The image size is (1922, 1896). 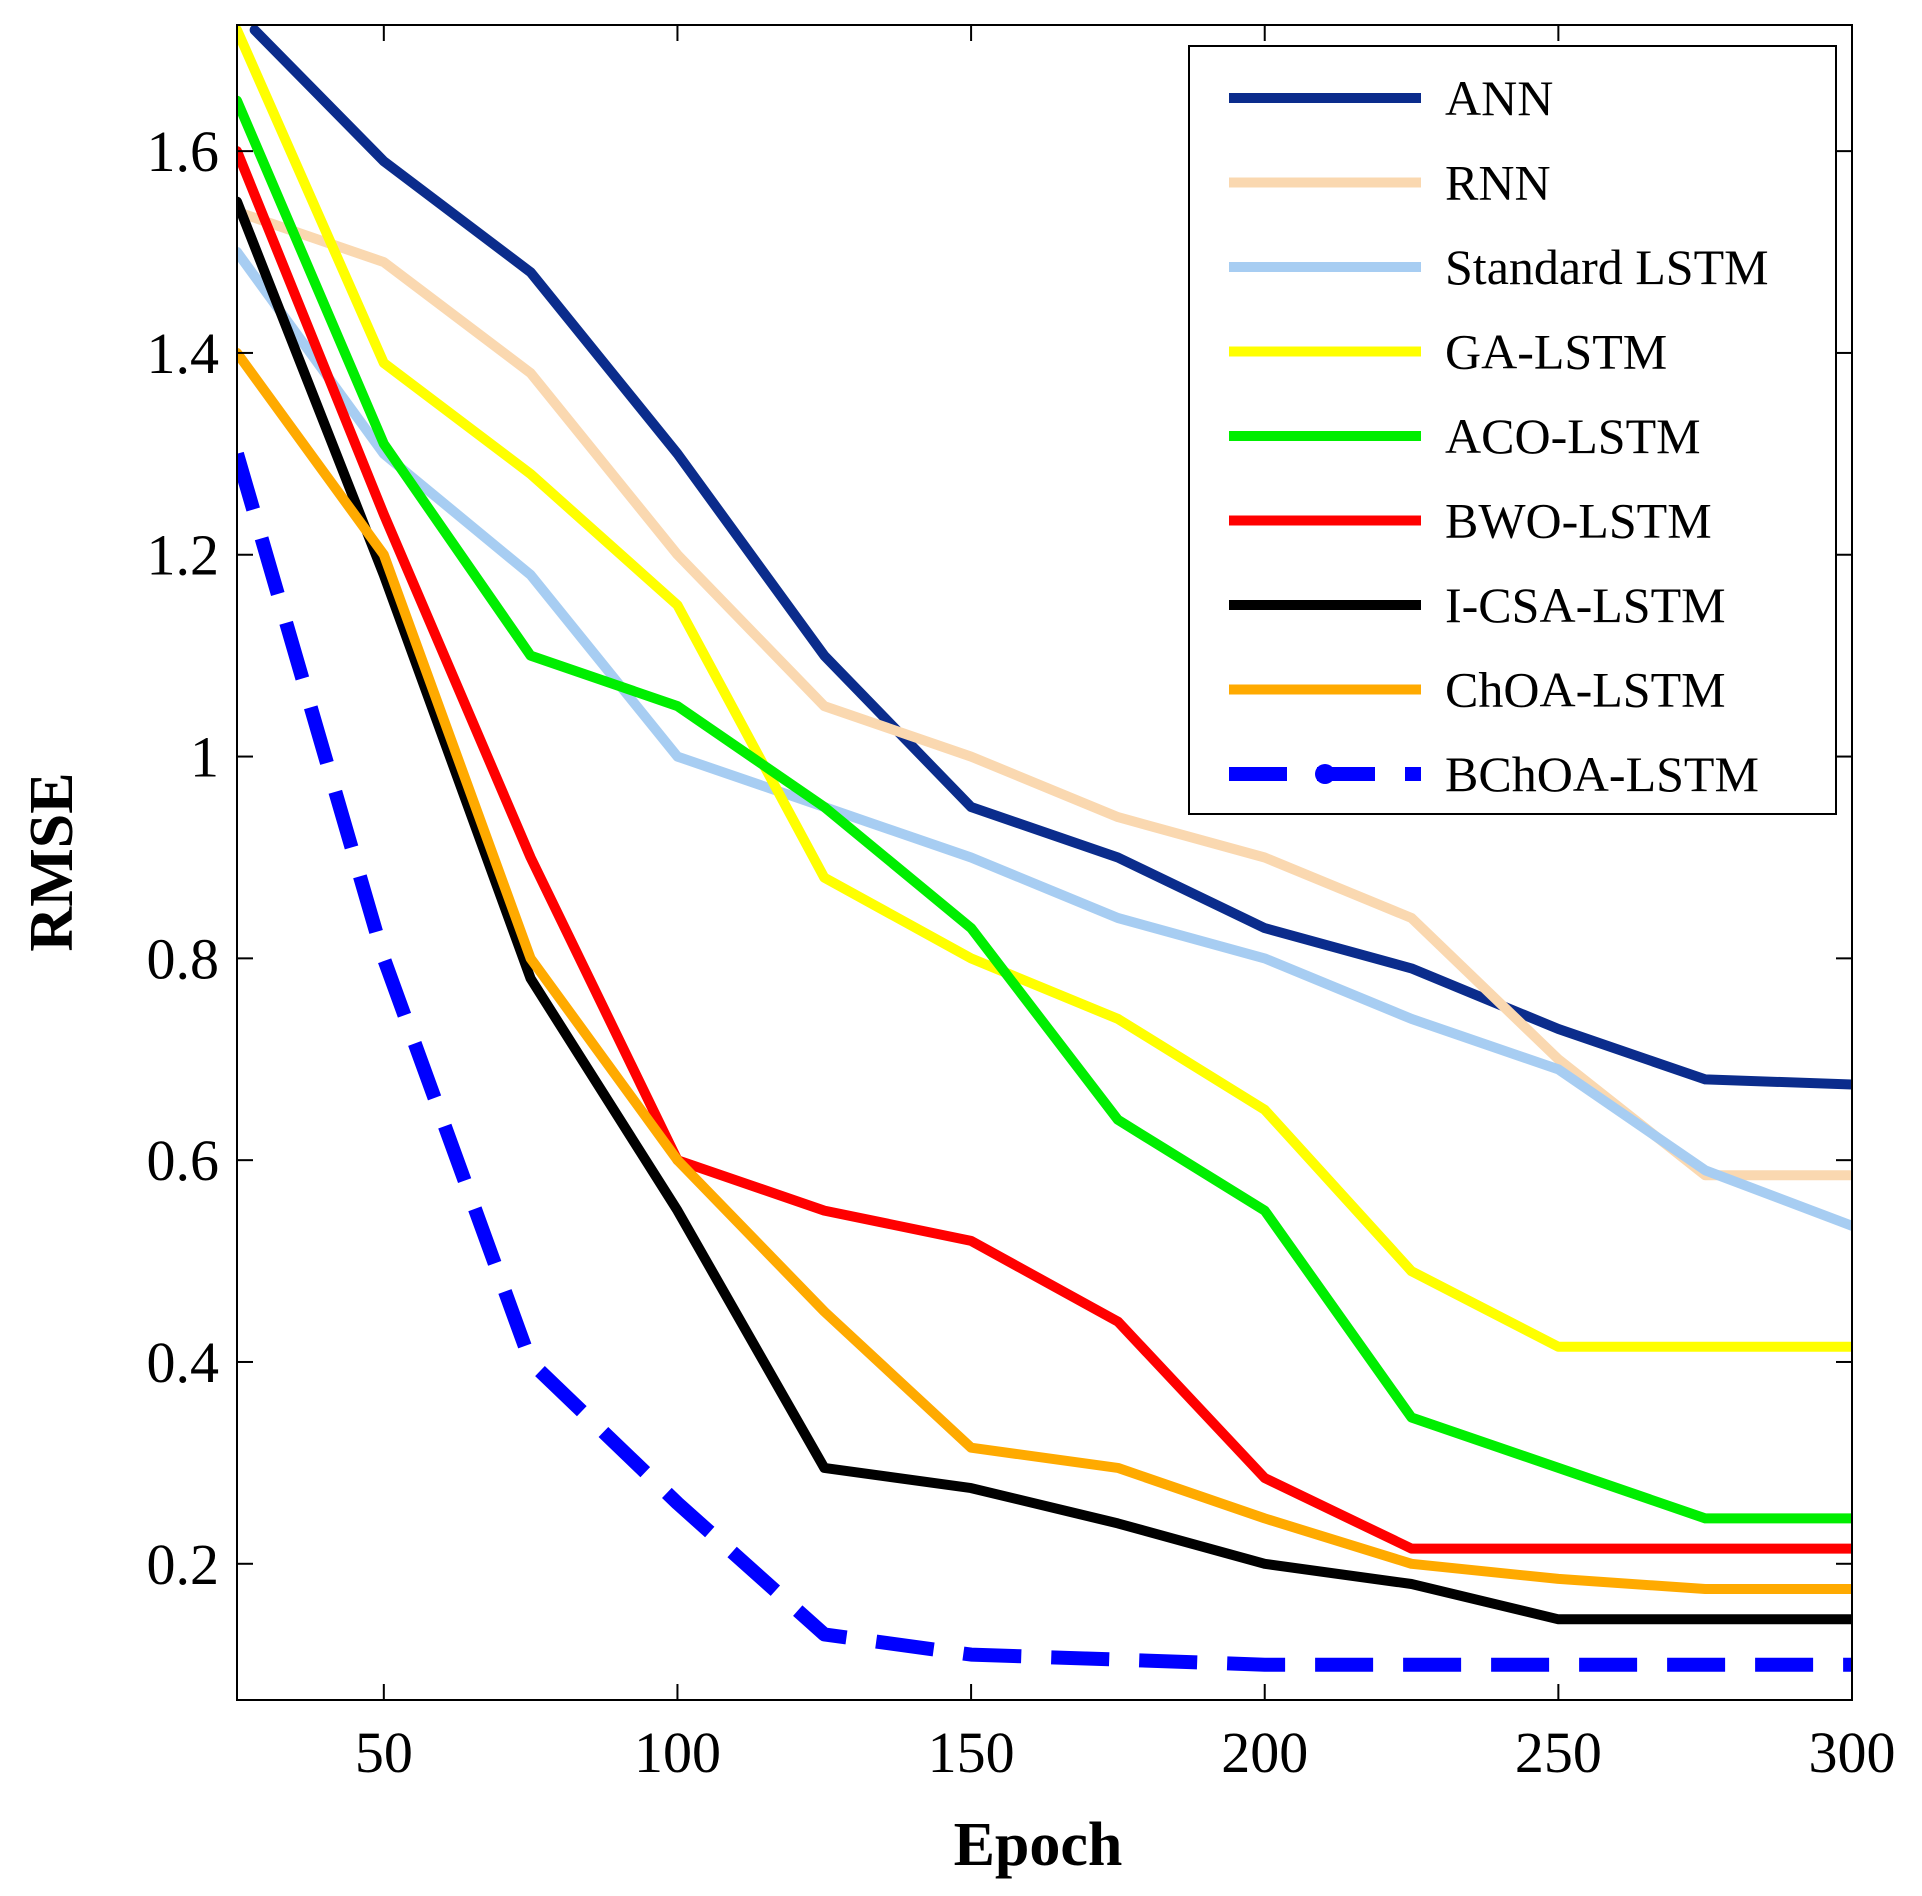 What do you see at coordinates (971, 1752) in the screenshot?
I see `x-tick-label: 150` at bounding box center [971, 1752].